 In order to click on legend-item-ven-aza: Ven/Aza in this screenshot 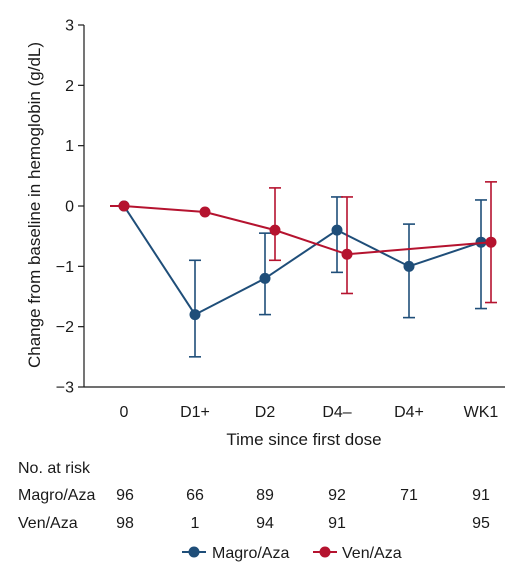, I will do `click(357, 553)`.